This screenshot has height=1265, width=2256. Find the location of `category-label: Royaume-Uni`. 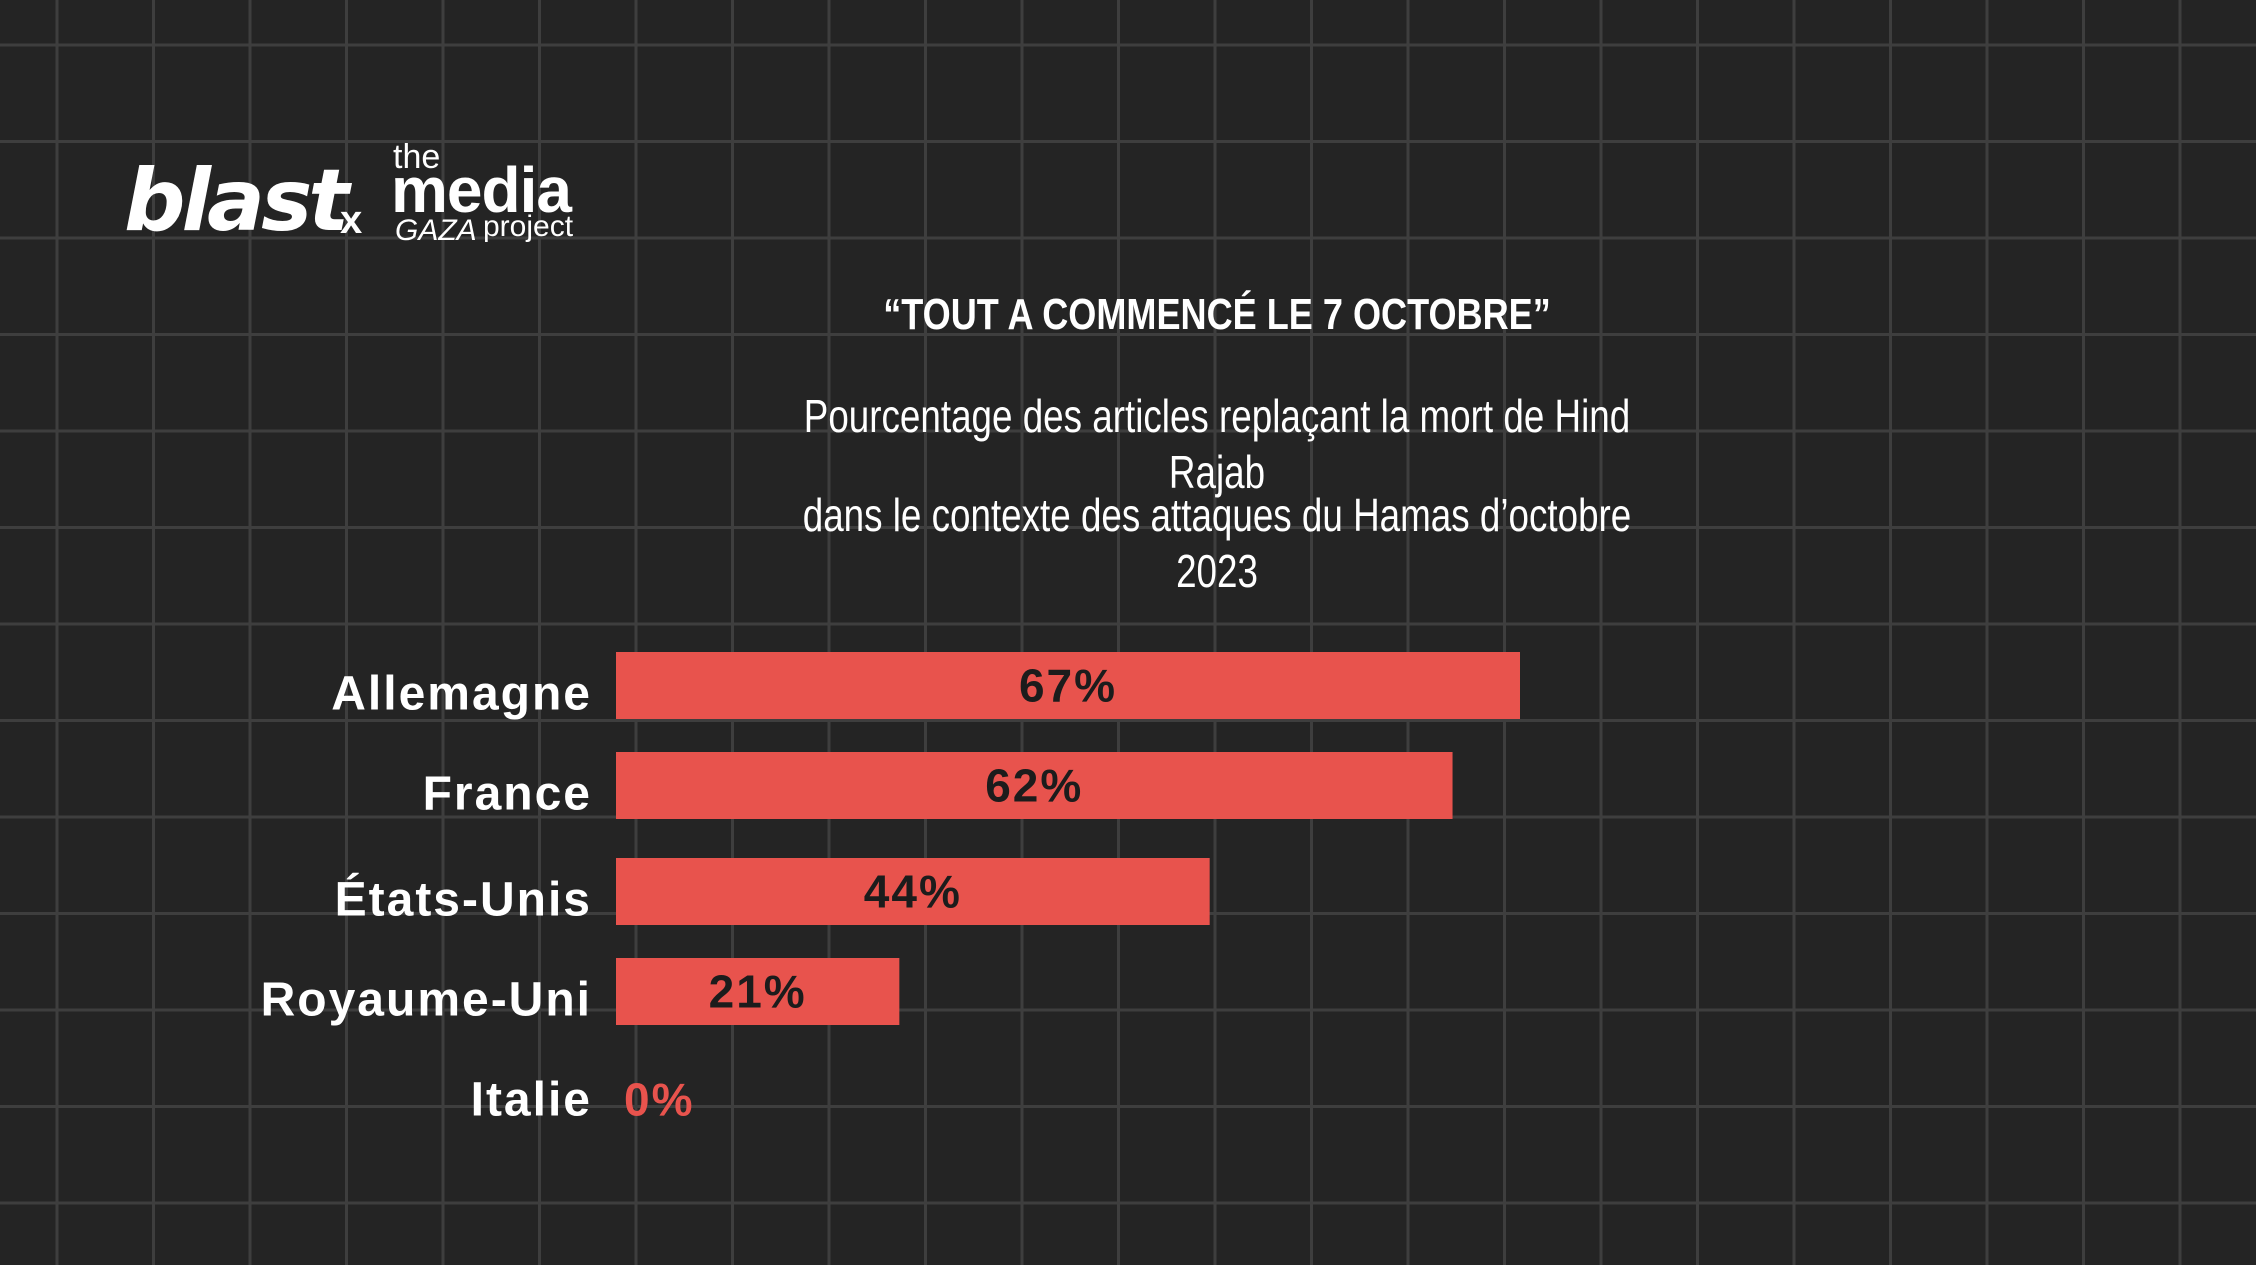

category-label: Royaume-Uni is located at coordinates (426, 1000).